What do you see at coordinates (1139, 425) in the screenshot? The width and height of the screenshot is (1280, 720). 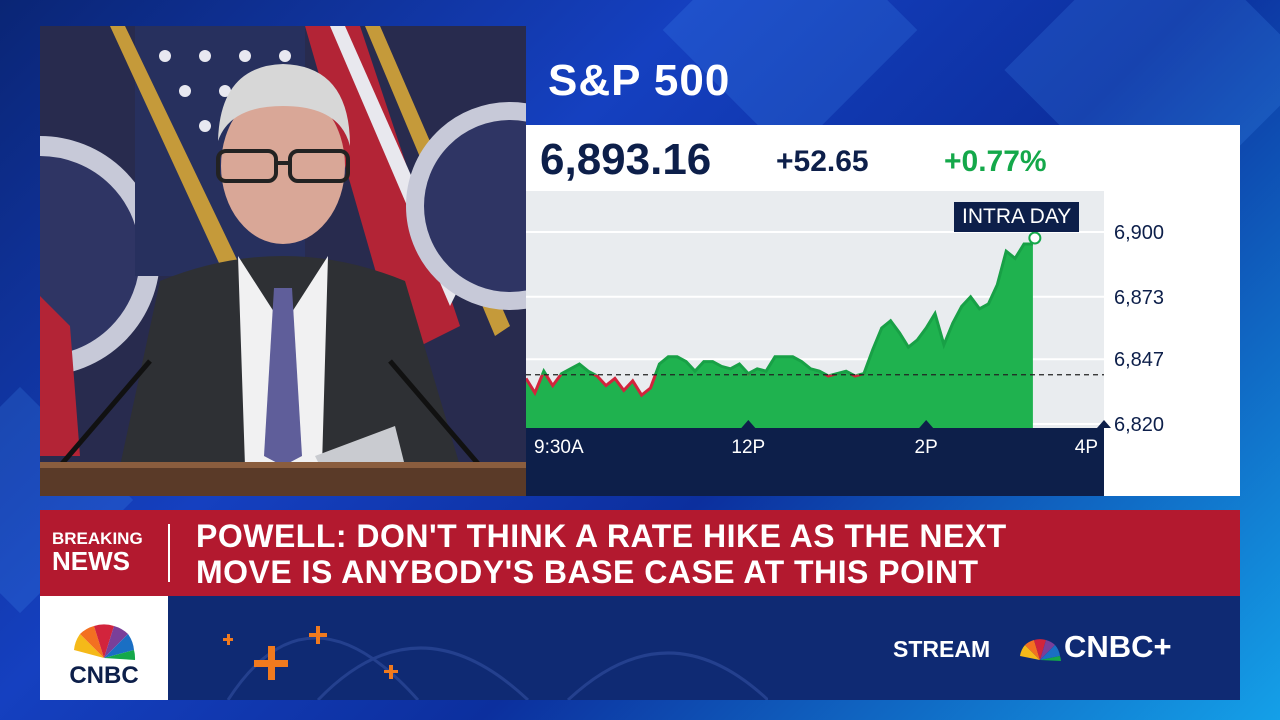 I see `y-tick-label: 6,820` at bounding box center [1139, 425].